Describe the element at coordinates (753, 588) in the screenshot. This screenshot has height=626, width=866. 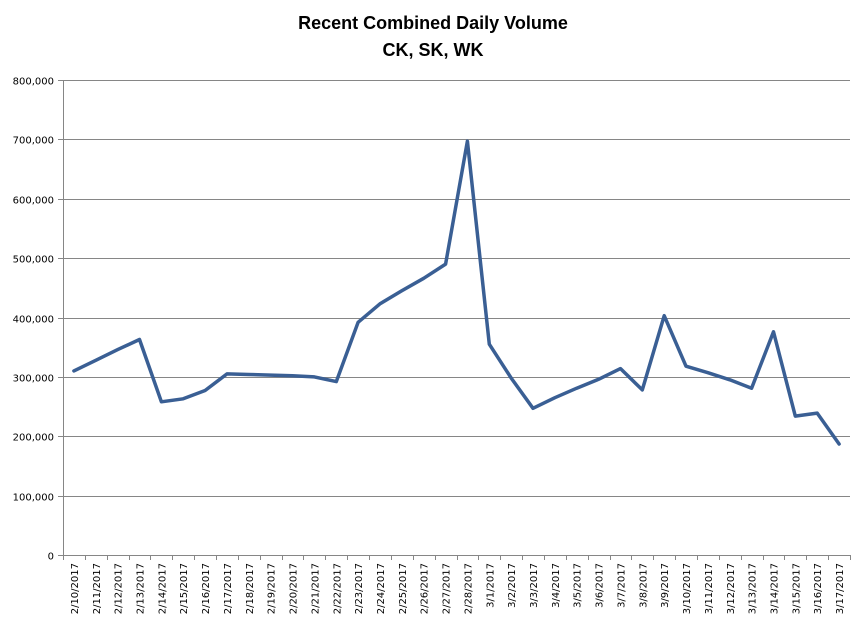
I see `x-tick-label: 3/13/2017` at that location.